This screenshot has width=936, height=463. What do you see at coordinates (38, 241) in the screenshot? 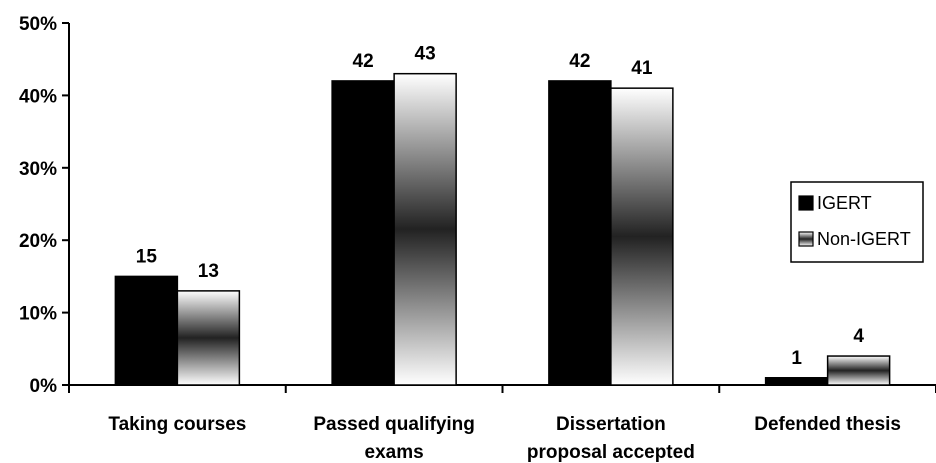
I see `y-tick-label: 20%` at bounding box center [38, 241].